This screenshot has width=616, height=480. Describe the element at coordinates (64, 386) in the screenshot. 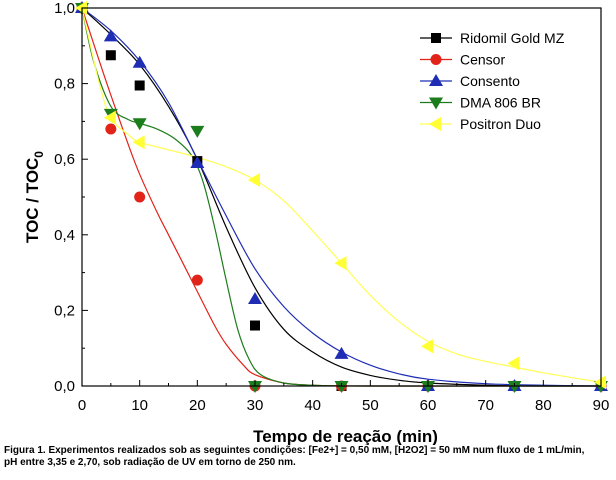

I see `y-tick-label: 0,0` at that location.